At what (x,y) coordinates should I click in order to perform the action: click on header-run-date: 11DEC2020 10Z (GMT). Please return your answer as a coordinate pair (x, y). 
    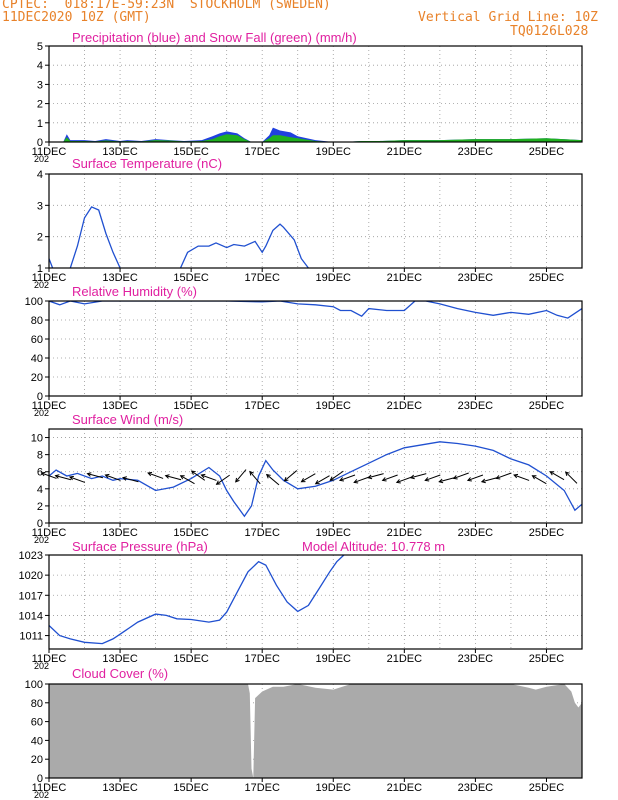
    Looking at the image, I should click on (76, 17).